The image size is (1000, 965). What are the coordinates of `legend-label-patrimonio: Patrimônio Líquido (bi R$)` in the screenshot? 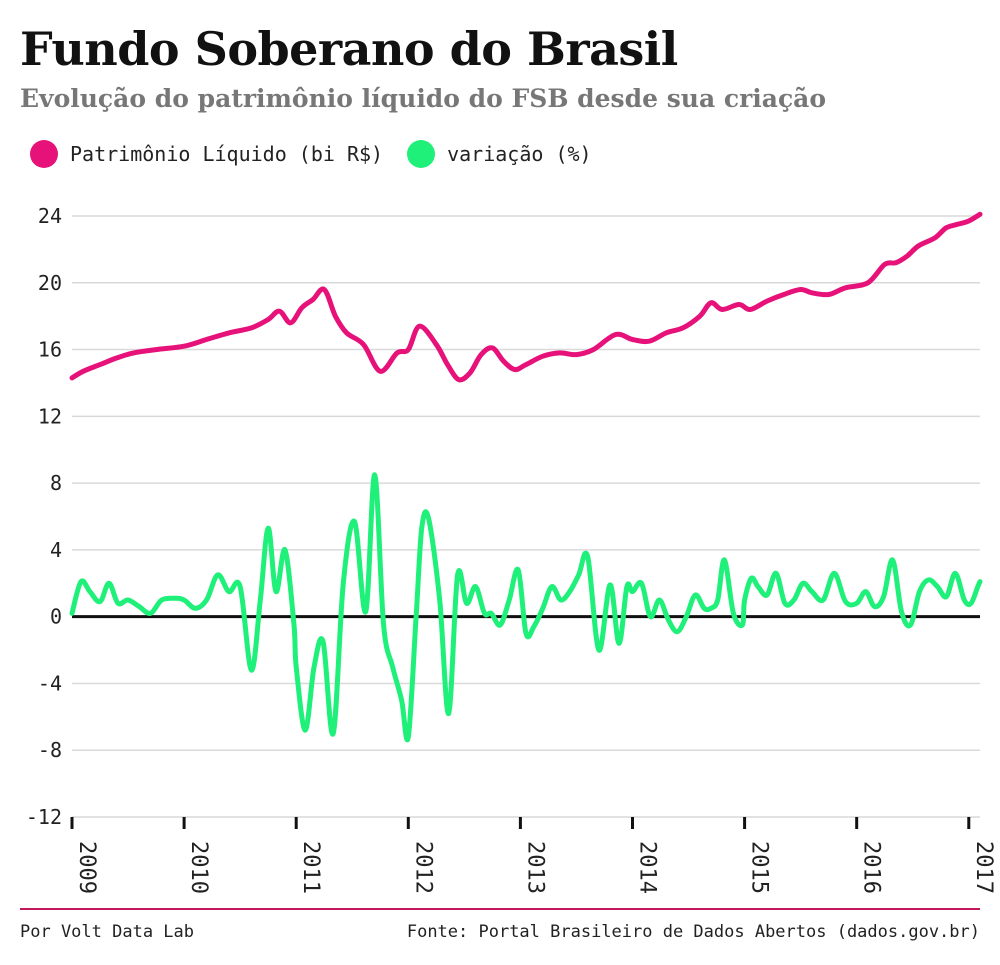 It's located at (227, 154).